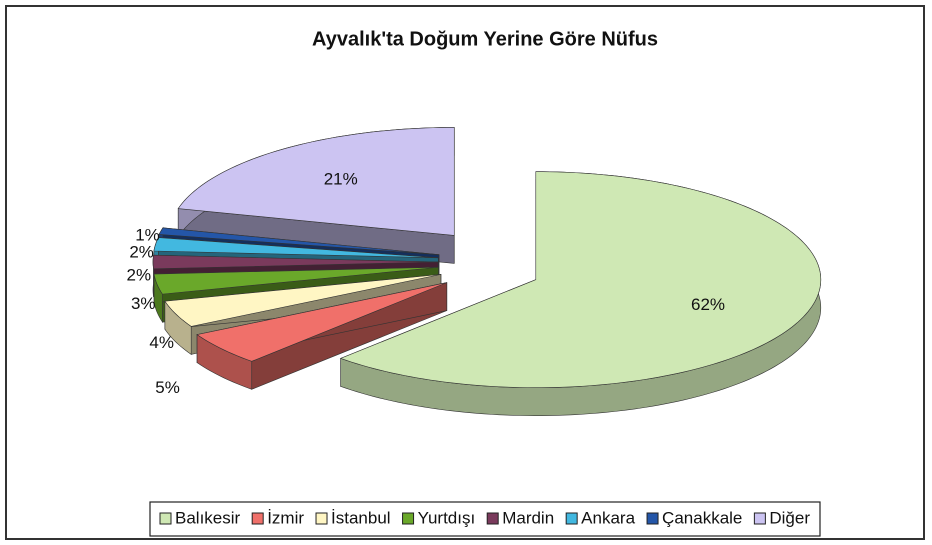 This screenshot has height=545, width=932. I want to click on pie-slice, so click(322, 336).